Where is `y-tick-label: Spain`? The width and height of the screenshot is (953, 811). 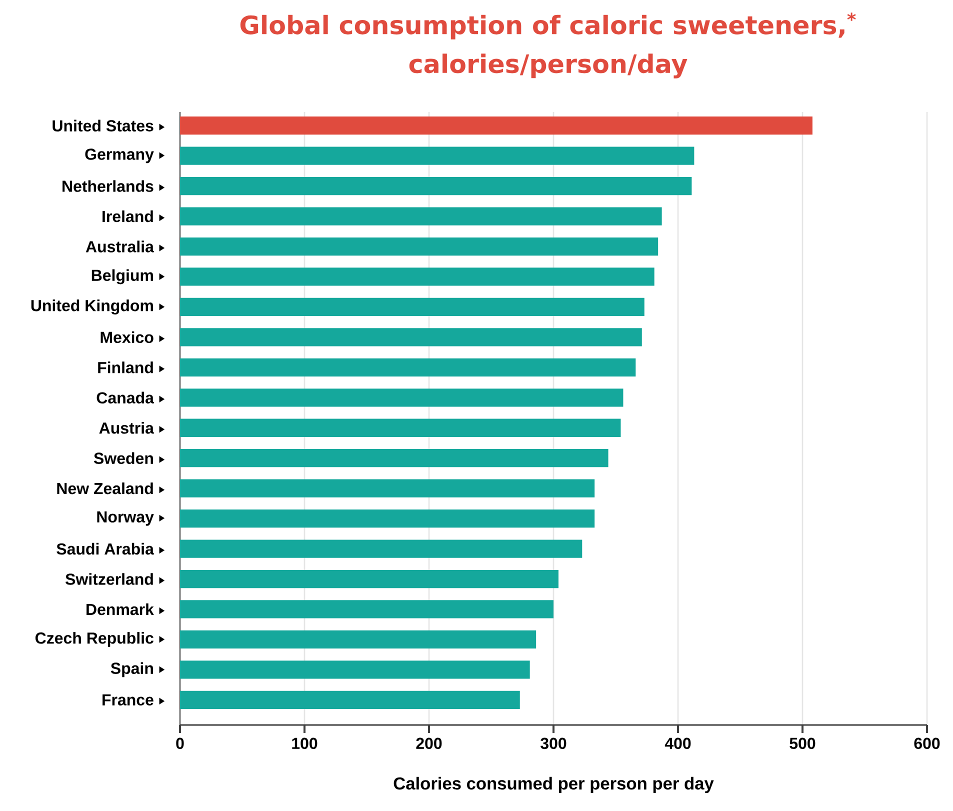 y-tick-label: Spain is located at coordinates (131, 670).